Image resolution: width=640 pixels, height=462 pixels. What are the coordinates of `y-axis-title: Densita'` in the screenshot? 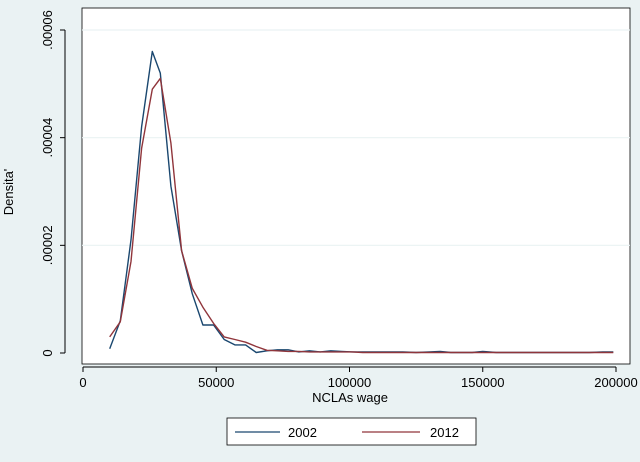 It's located at (8, 192).